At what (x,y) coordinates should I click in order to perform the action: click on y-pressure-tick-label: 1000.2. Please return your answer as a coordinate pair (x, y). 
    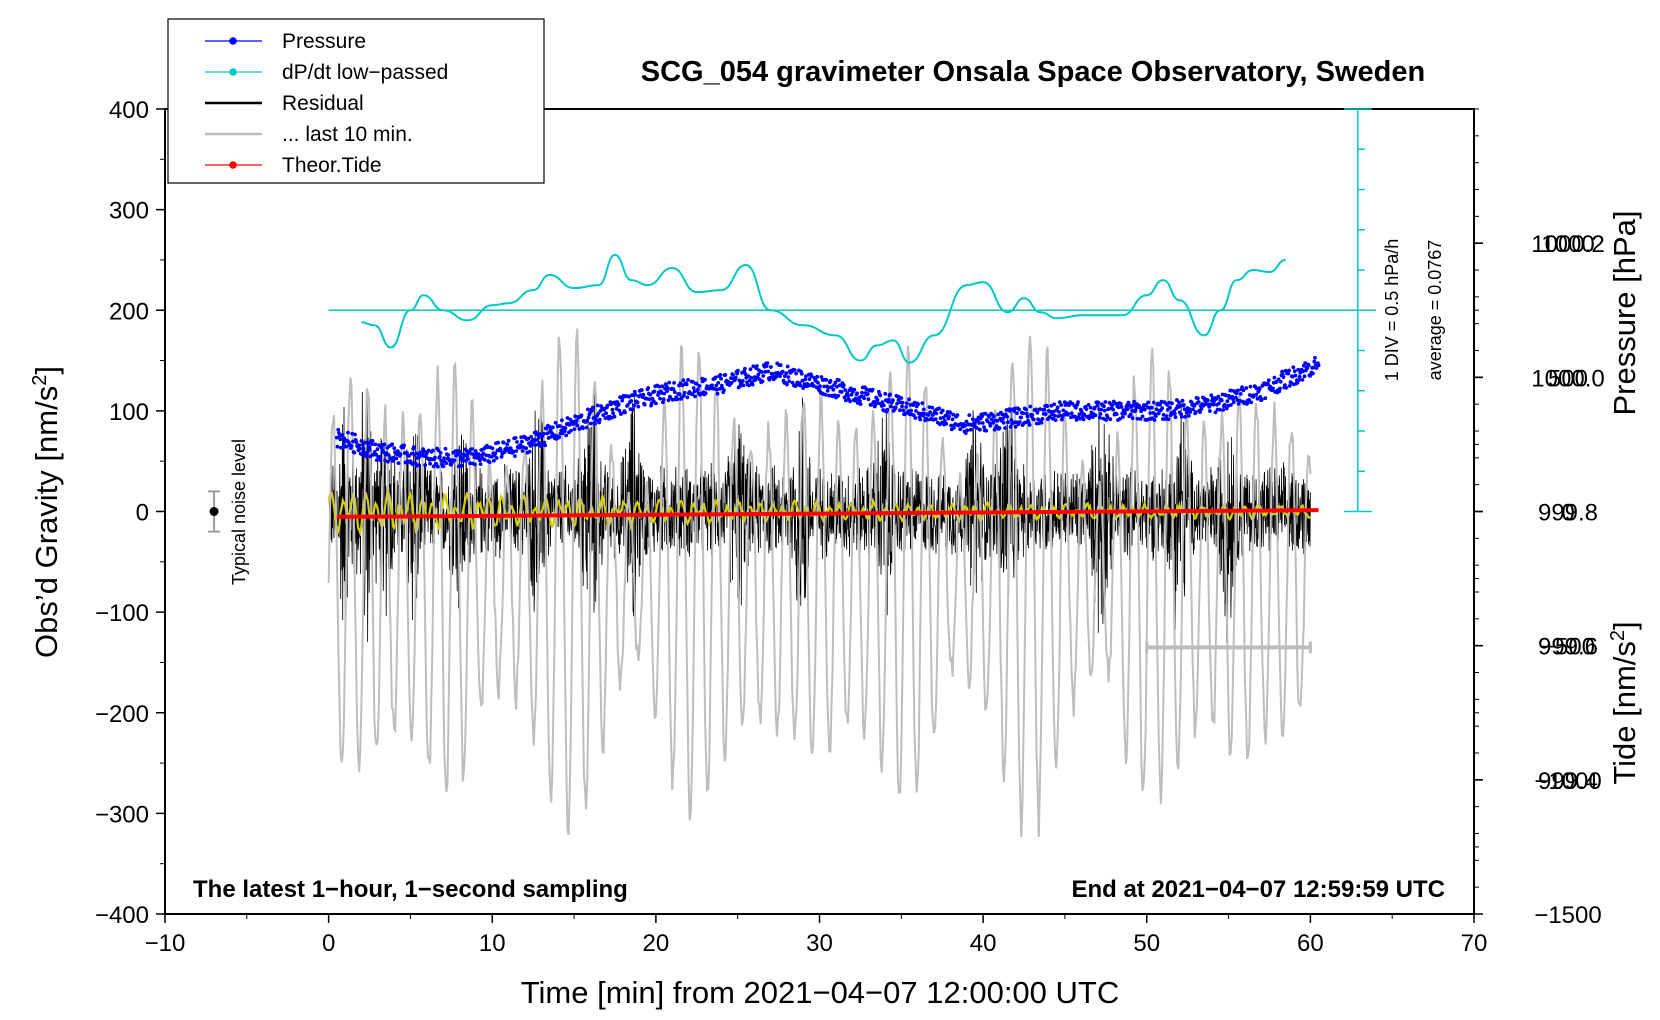
    Looking at the image, I should click on (1567, 244).